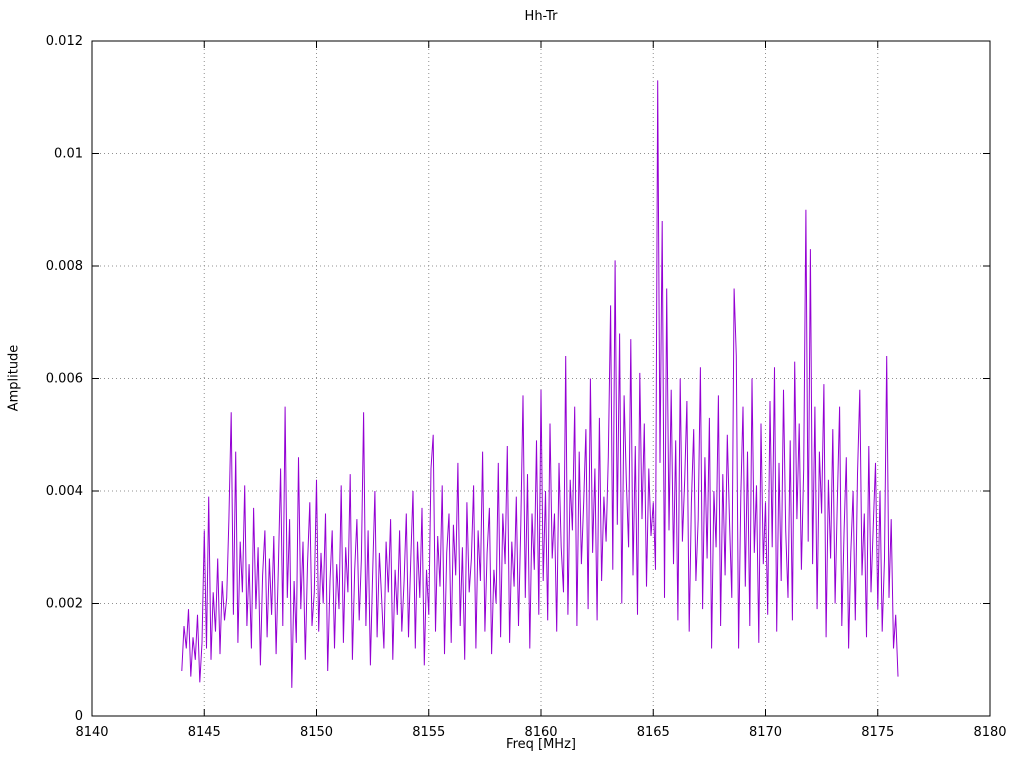 The width and height of the screenshot is (1024, 768). I want to click on x-tick-label: 8165, so click(653, 732).